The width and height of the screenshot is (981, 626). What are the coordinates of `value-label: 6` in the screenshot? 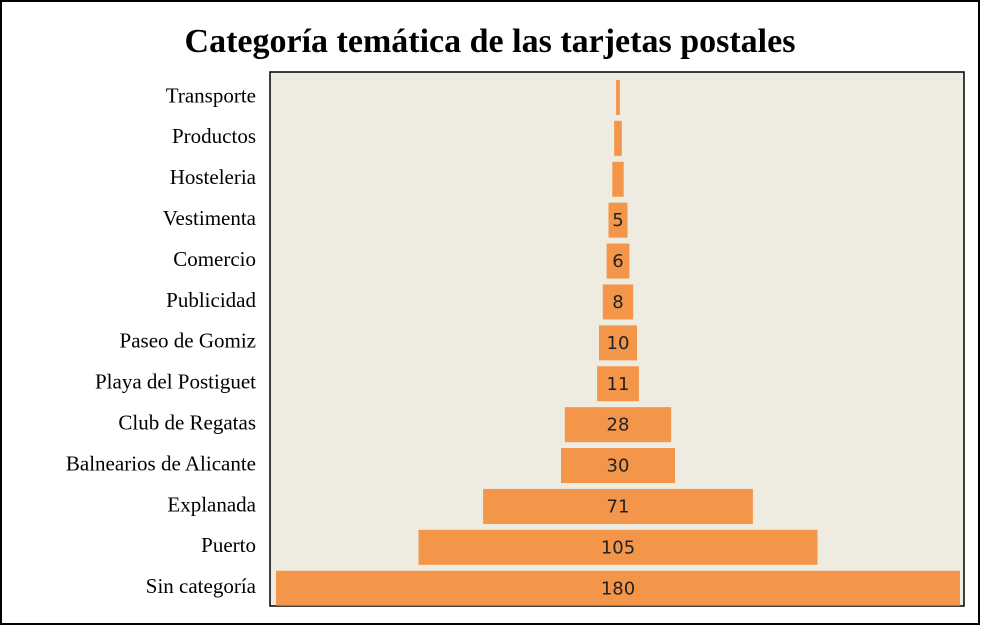 It's located at (617, 261).